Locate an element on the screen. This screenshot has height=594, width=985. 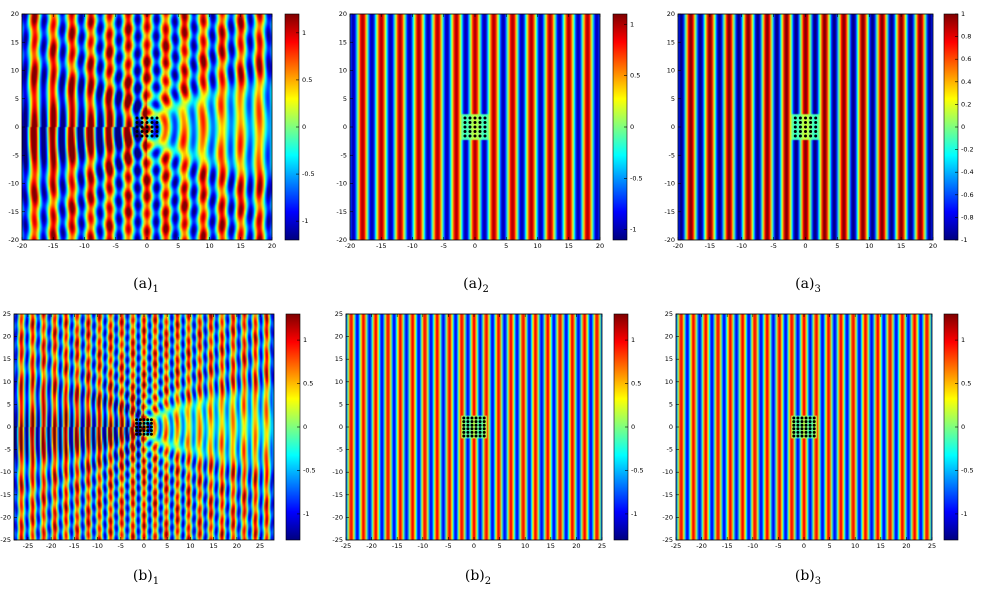
panel-caption-subscript: 1 is located at coordinates (155, 289).